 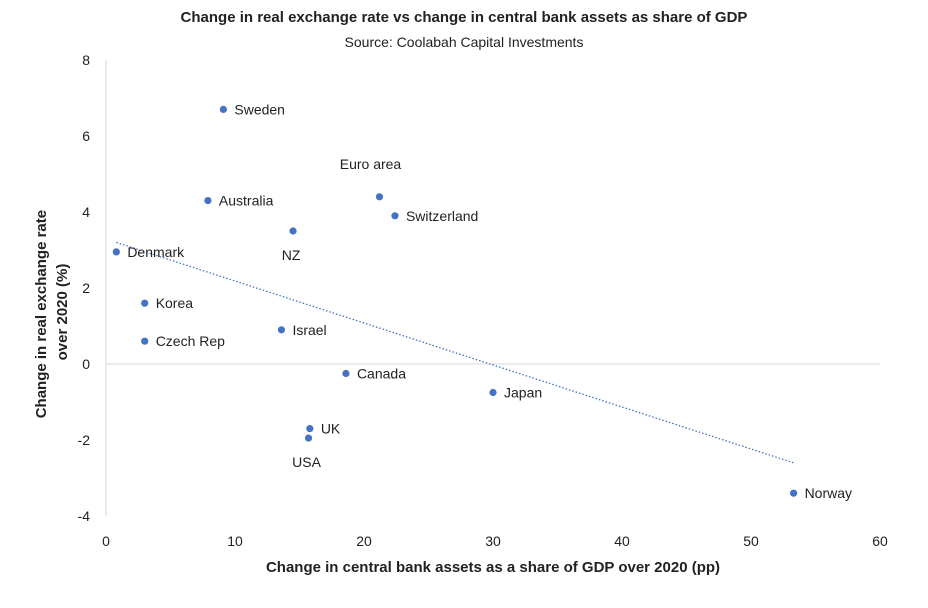 What do you see at coordinates (86, 60) in the screenshot?
I see `y-tick-label: 8` at bounding box center [86, 60].